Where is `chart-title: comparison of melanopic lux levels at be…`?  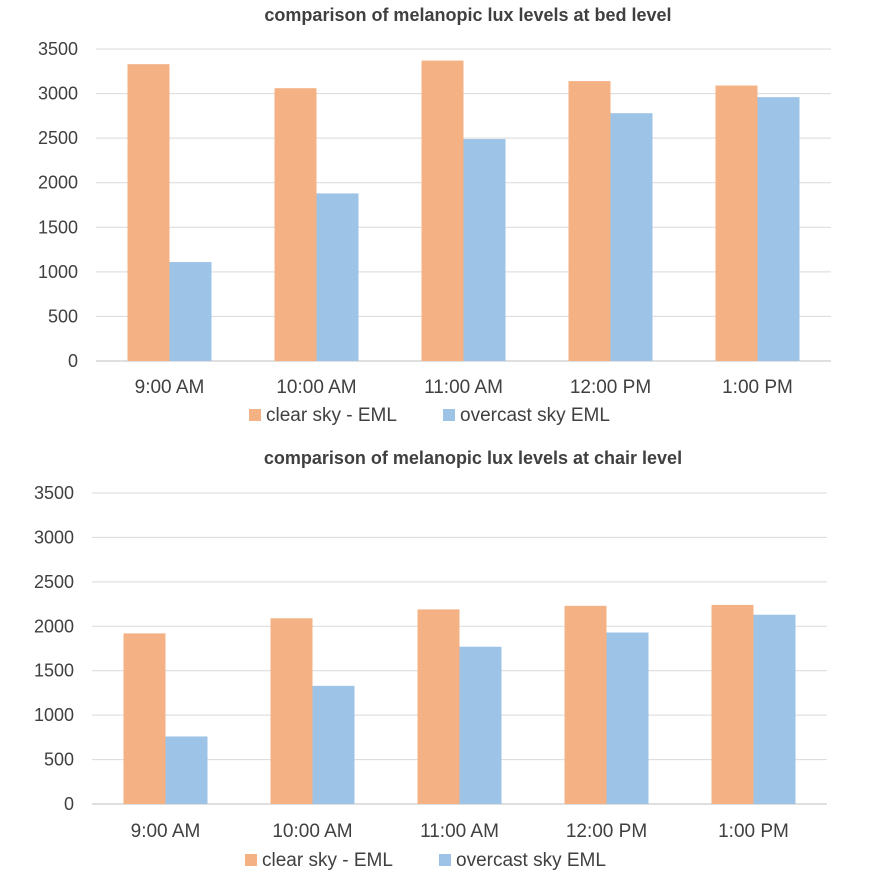 chart-title: comparison of melanopic lux levels at be… is located at coordinates (467, 15).